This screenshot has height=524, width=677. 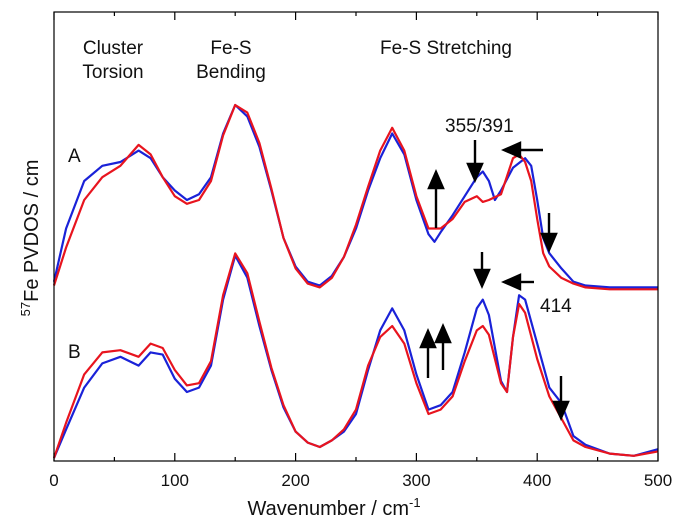 What do you see at coordinates (53, 480) in the screenshot?
I see `x-tick-label: 0` at bounding box center [53, 480].